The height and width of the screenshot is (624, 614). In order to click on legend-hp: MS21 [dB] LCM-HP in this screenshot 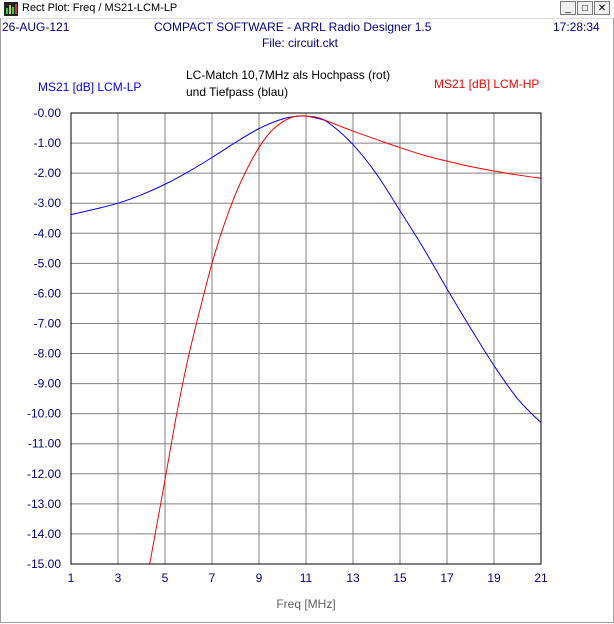, I will do `click(487, 84)`.